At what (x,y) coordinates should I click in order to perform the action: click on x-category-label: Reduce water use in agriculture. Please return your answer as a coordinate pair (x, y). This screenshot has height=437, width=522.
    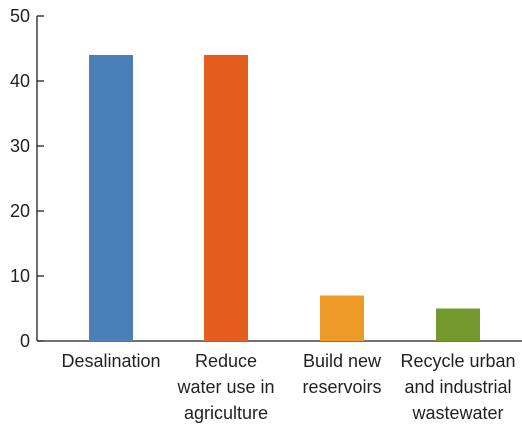
    Looking at the image, I should click on (225, 387).